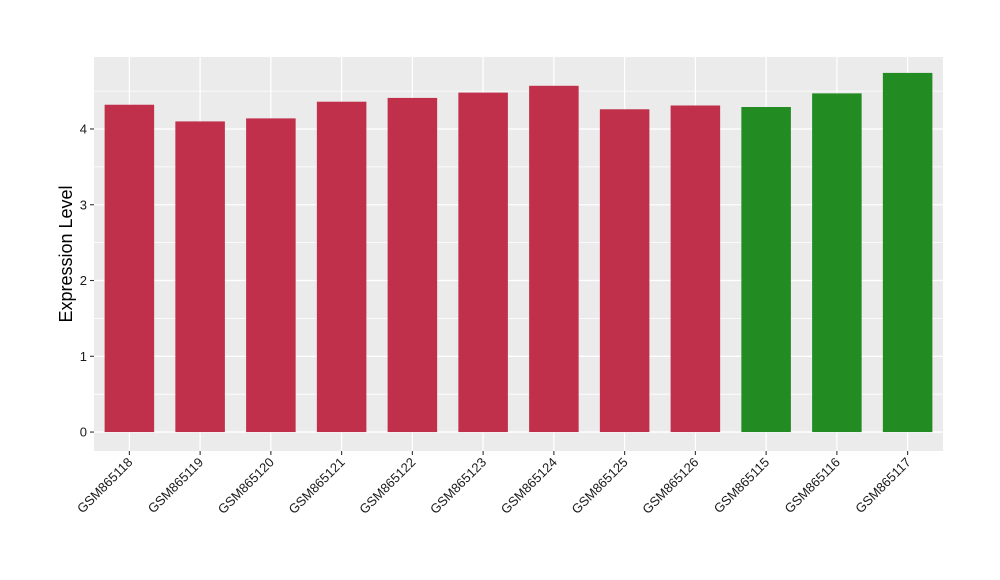  What do you see at coordinates (742, 486) in the screenshot?
I see `x-tick-label: GSM865115` at bounding box center [742, 486].